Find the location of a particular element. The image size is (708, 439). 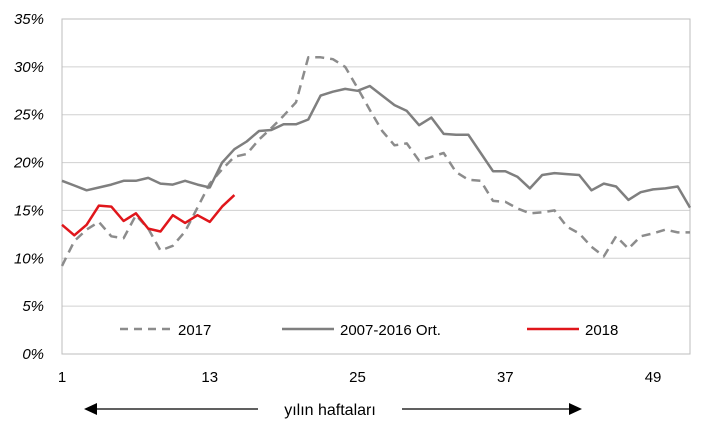

legend-label-2018: 2018 is located at coordinates (601, 330).